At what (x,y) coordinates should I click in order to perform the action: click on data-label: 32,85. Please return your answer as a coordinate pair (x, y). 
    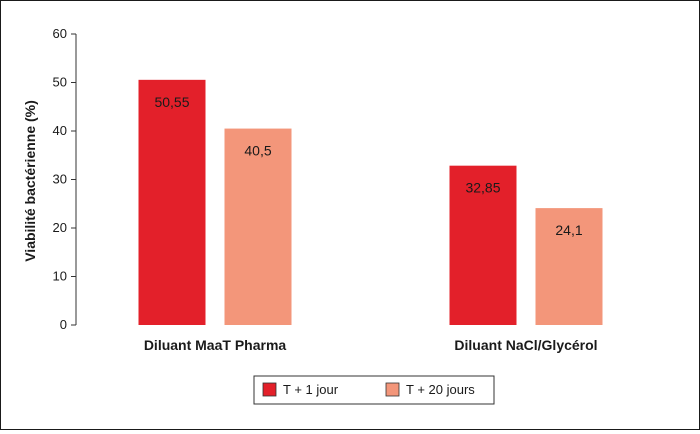
    Looking at the image, I should click on (482, 188).